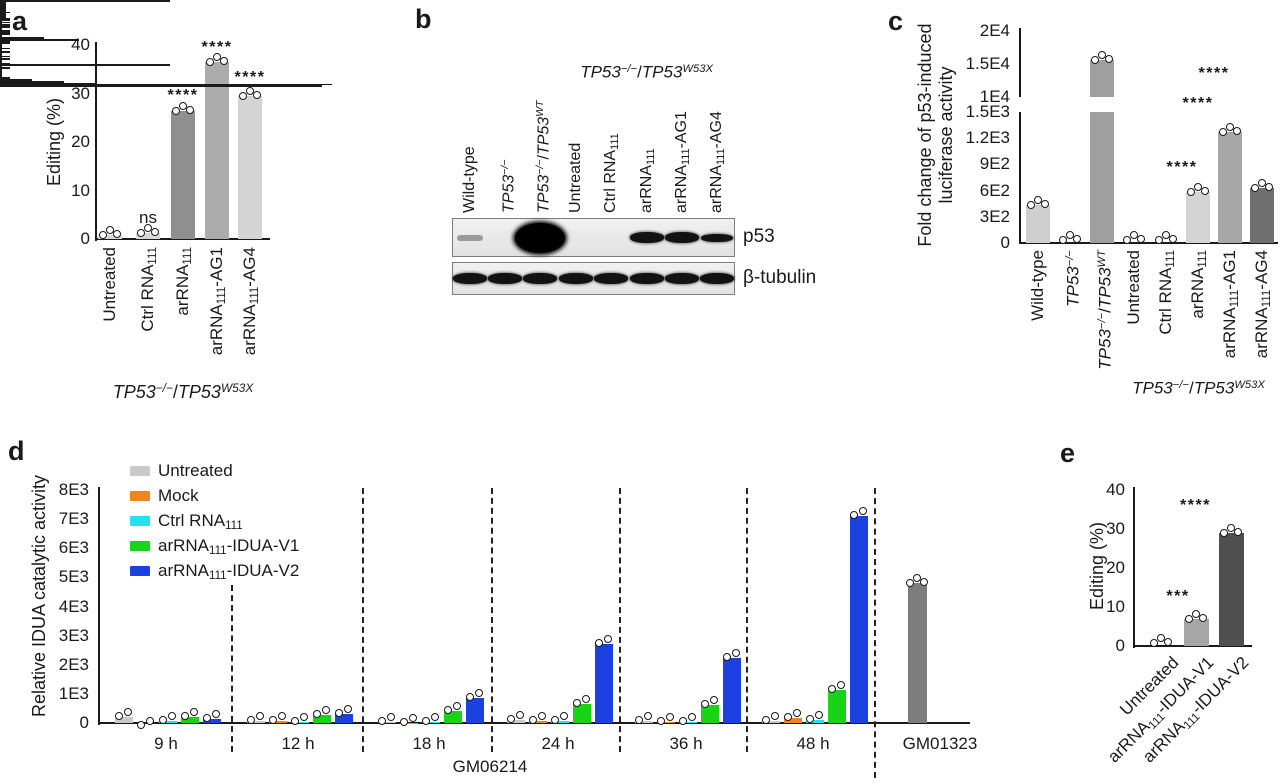 The height and width of the screenshot is (783, 1283). Describe the element at coordinates (54, 142) in the screenshot. I see `y-axis-title: Editing (%)` at that location.